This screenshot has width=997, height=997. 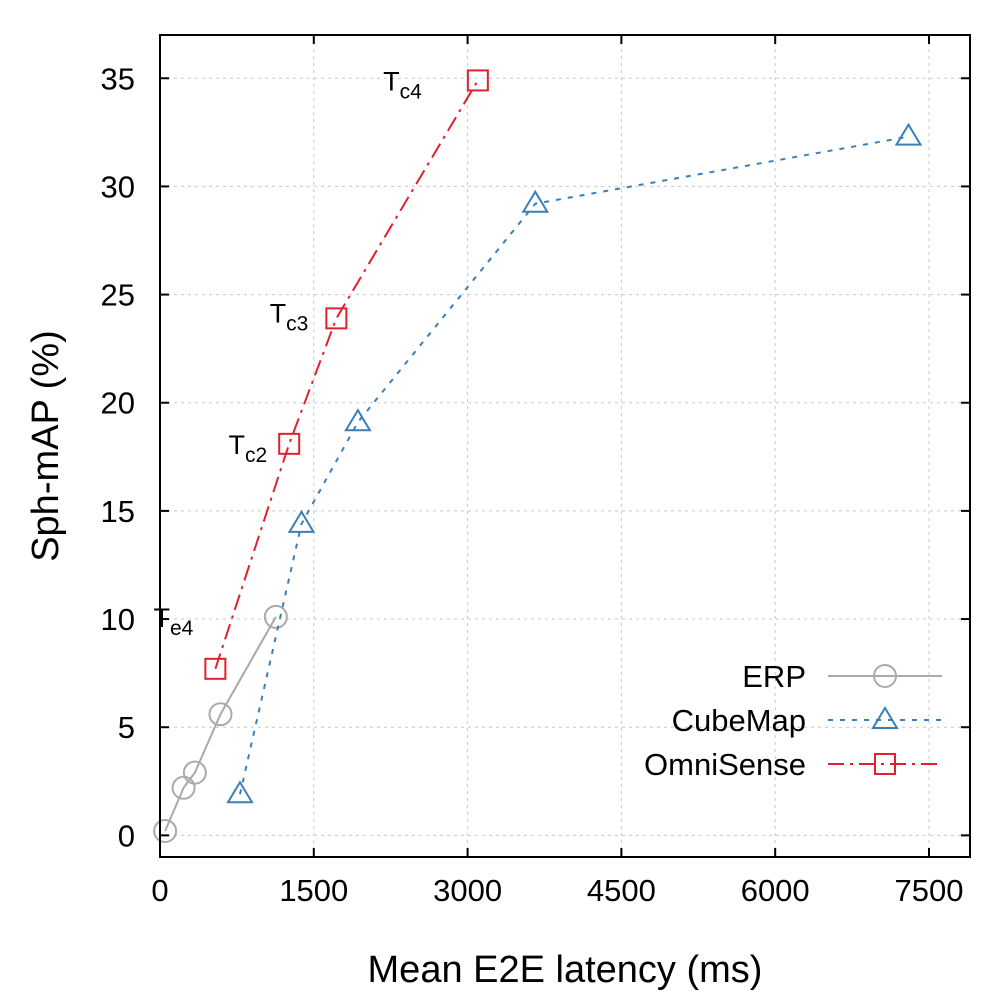 What do you see at coordinates (739, 720) in the screenshot?
I see `legend-label: CubeMap` at bounding box center [739, 720].